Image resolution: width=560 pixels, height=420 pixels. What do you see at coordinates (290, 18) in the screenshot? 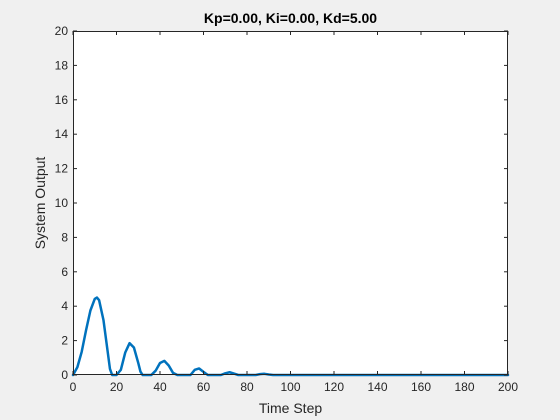
I see `chart-title: Kp=0.00, Ki=0.00, Kd=5.00` at bounding box center [290, 18].